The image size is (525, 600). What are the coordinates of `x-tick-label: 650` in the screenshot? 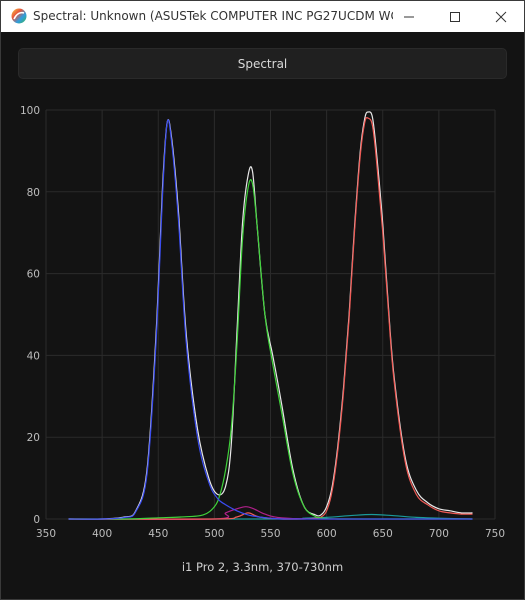 It's located at (383, 534).